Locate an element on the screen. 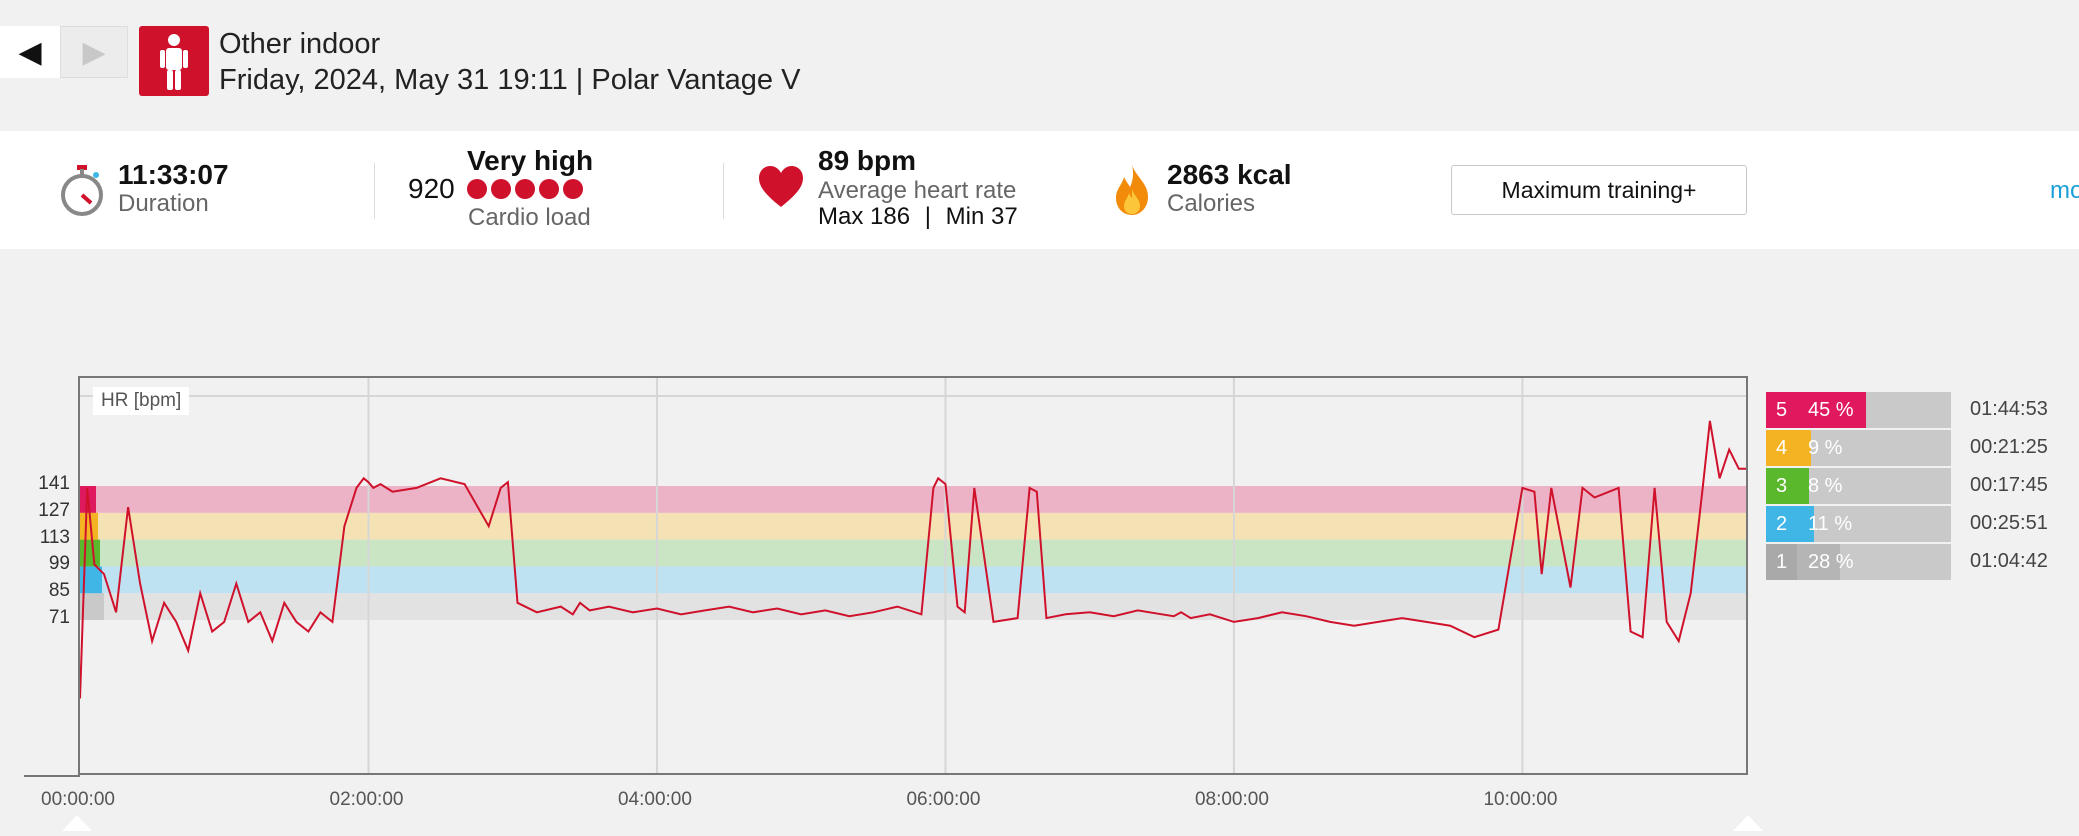  zone-percent: 45 % is located at coordinates (1831, 410).